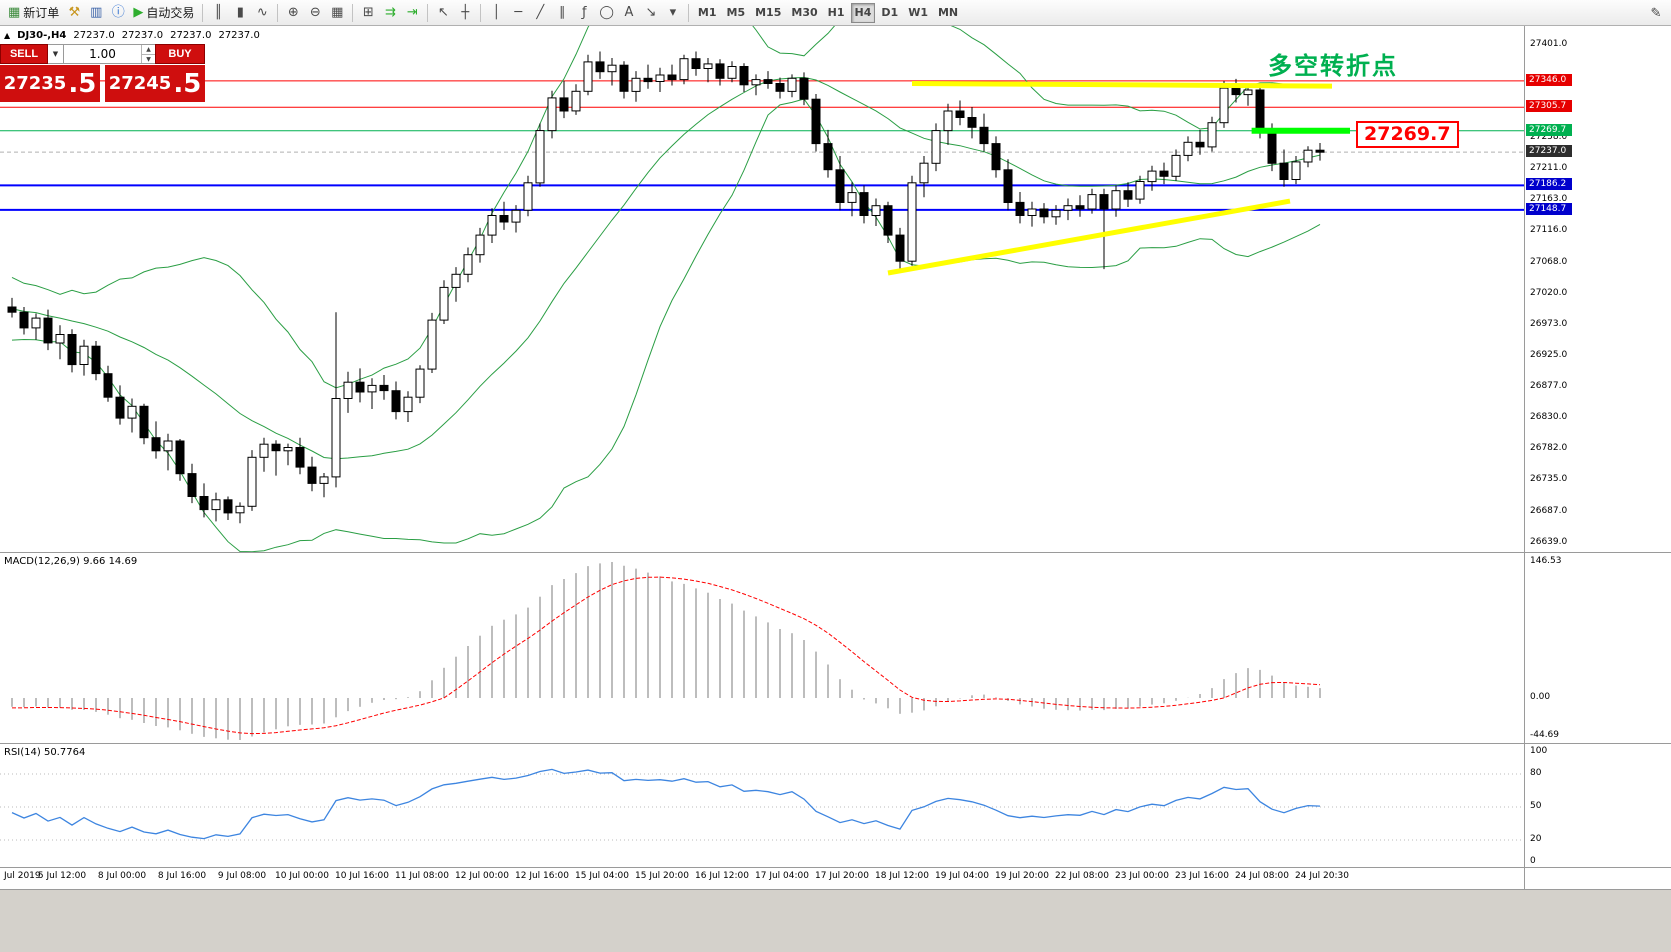 The width and height of the screenshot is (1671, 952). What do you see at coordinates (155, 83) in the screenshot?
I see `buy-price-button: 27245 .5` at bounding box center [155, 83].